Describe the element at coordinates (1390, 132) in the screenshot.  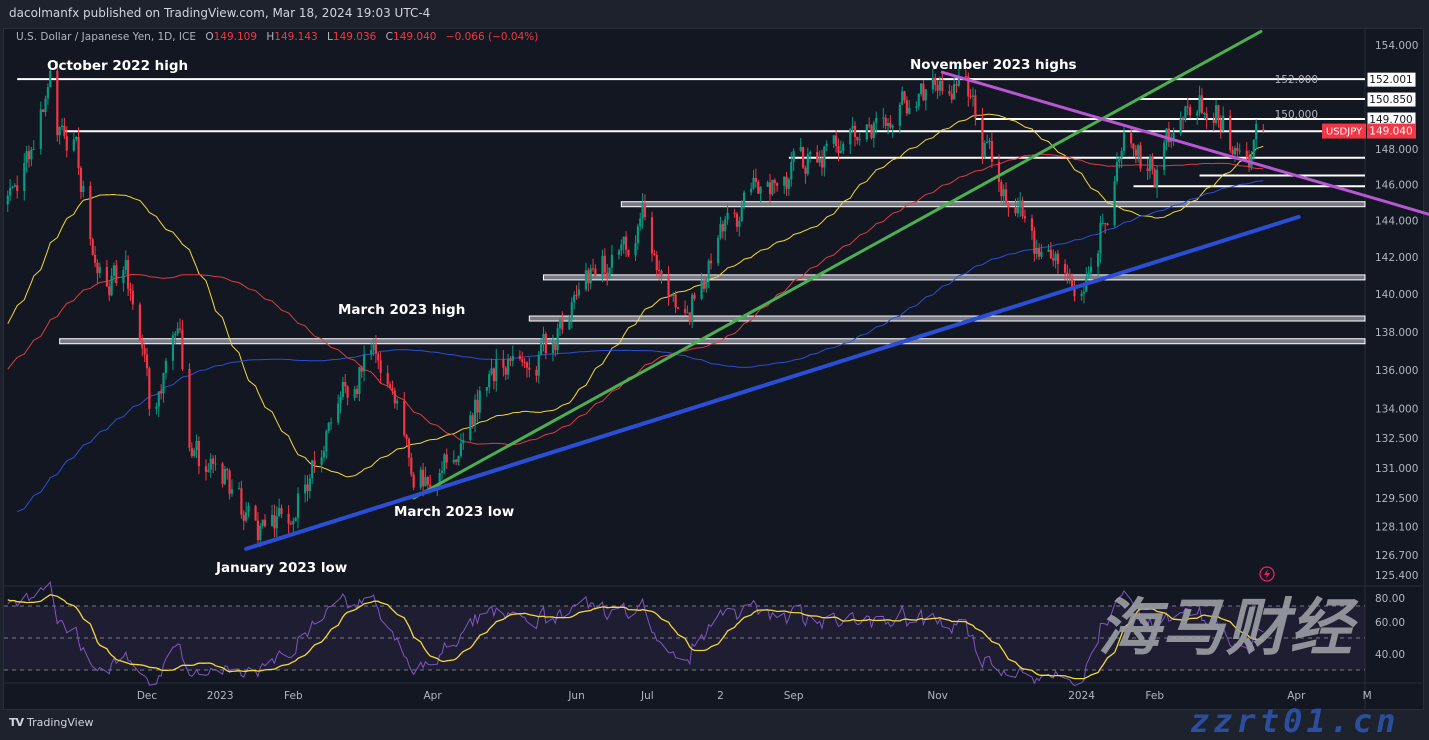
I see `last-price-label: 149.040` at that location.